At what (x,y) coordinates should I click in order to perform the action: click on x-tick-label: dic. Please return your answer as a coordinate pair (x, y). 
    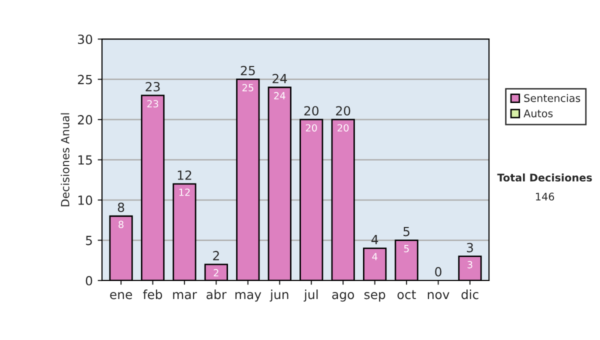
    Looking at the image, I should click on (470, 295).